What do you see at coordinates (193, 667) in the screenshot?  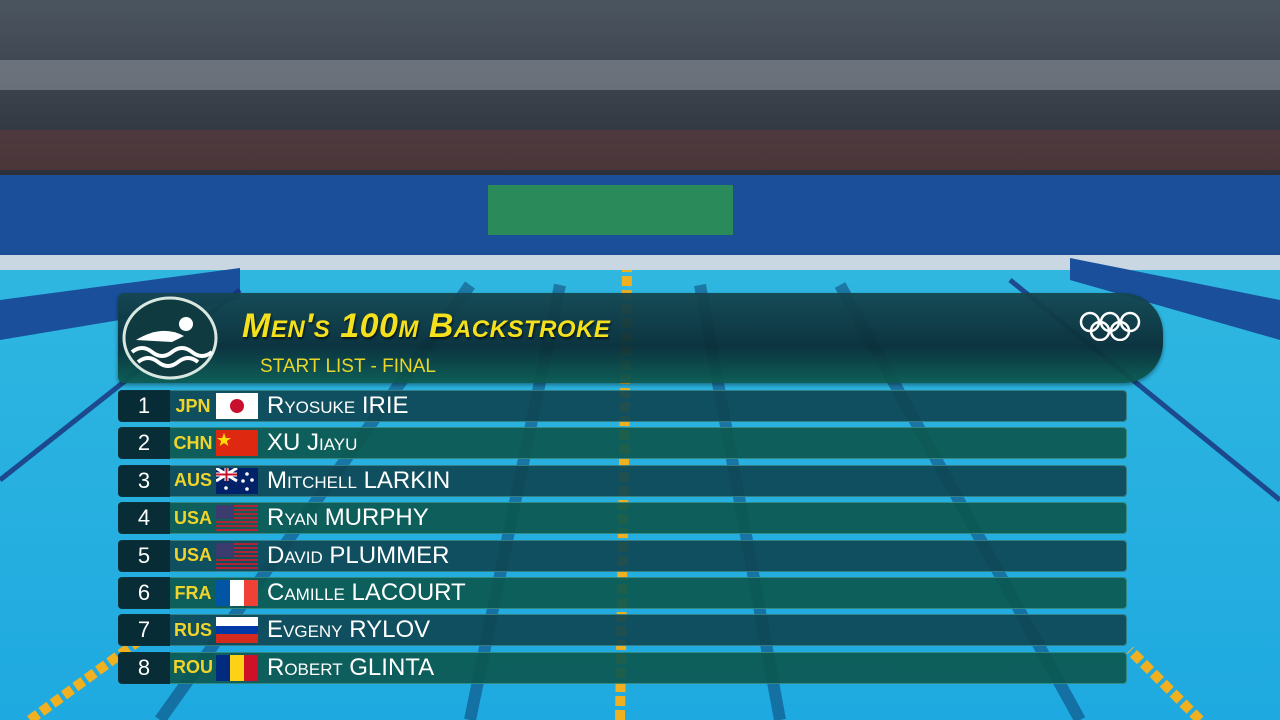 I see `country-code: ROU` at bounding box center [193, 667].